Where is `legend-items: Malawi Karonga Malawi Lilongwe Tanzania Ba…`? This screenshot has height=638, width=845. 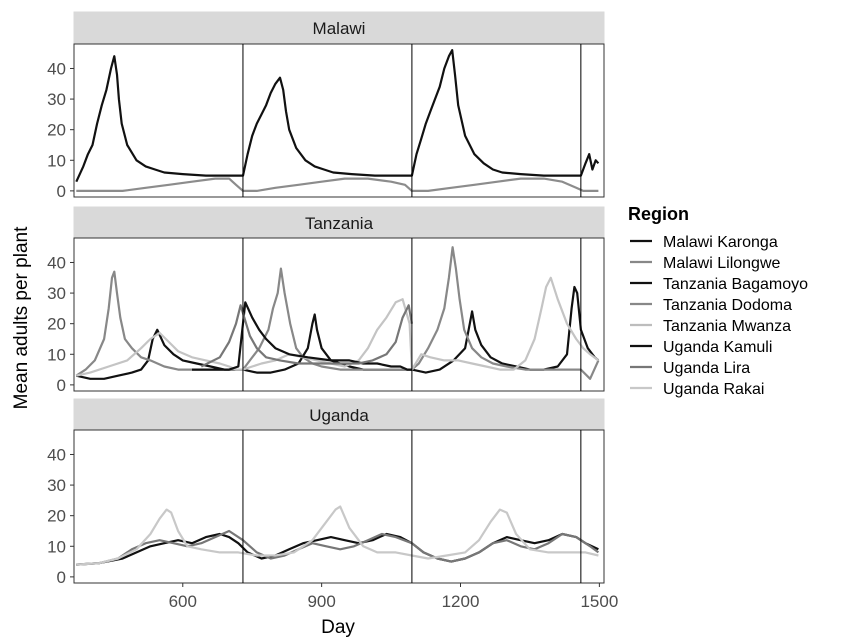 legend-items: Malawi Karonga Malawi Lilongwe Tanzania Ba… is located at coordinates (719, 316).